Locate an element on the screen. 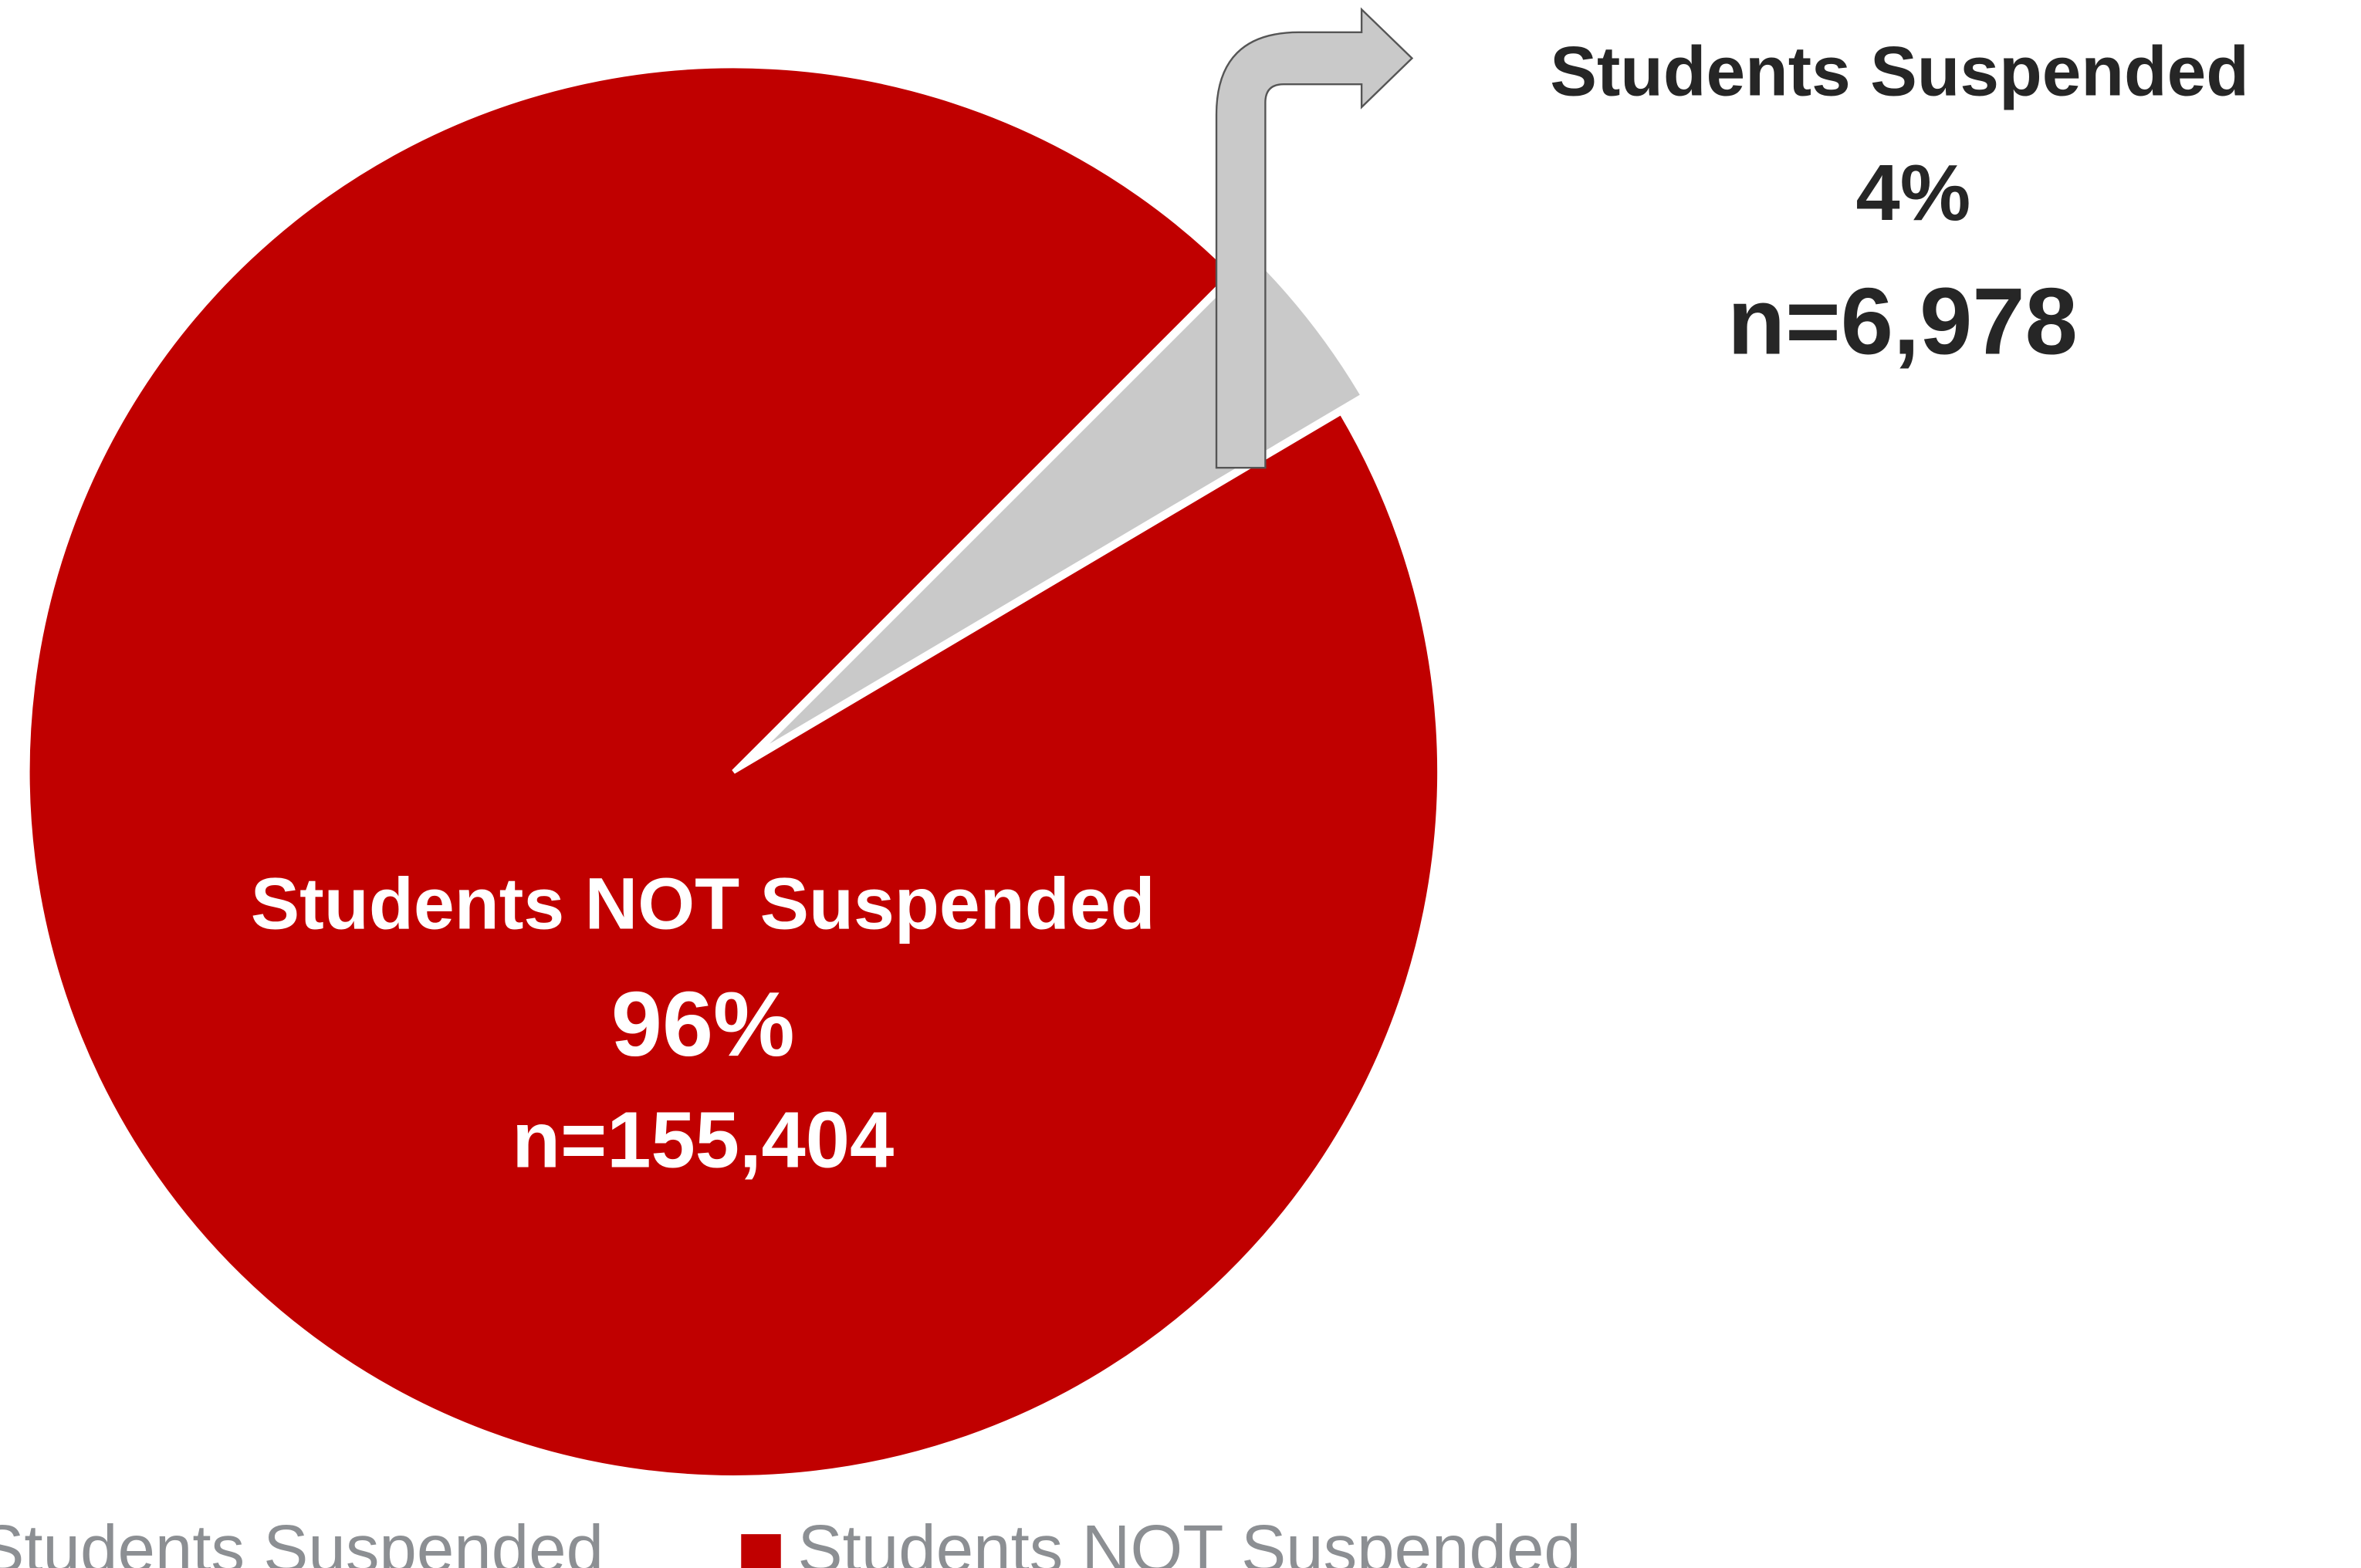  slice-count: n=155,404 is located at coordinates (703, 1139).